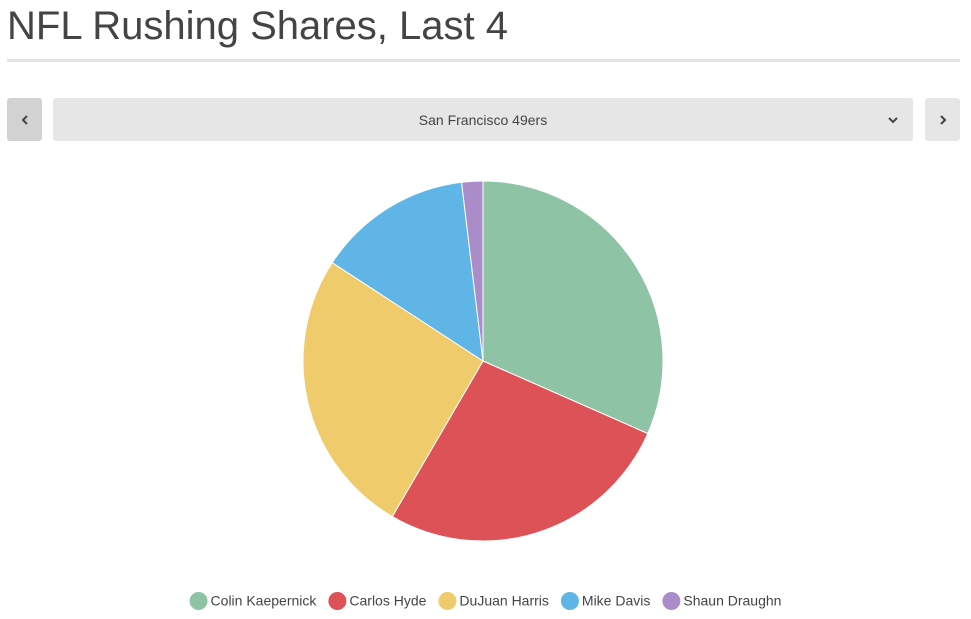  Describe the element at coordinates (893, 119) in the screenshot. I see `chevron-down` at that location.